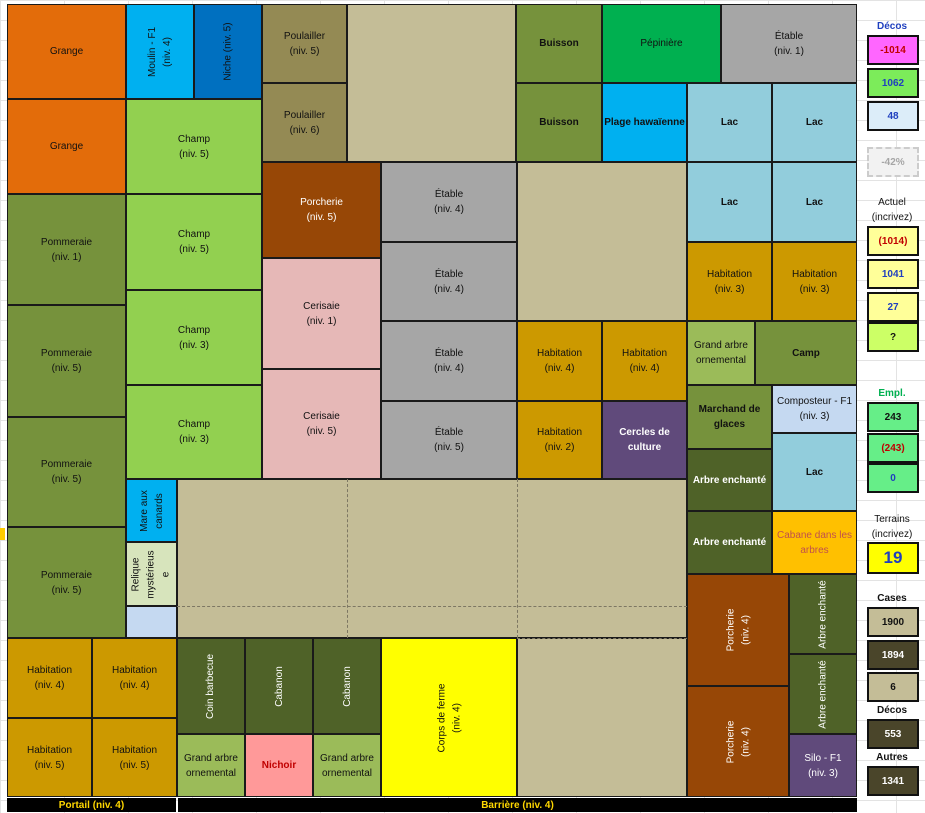  Describe the element at coordinates (644, 122) in the screenshot. I see `tile-plage-hawaienne: Plage hawaïenne` at that location.